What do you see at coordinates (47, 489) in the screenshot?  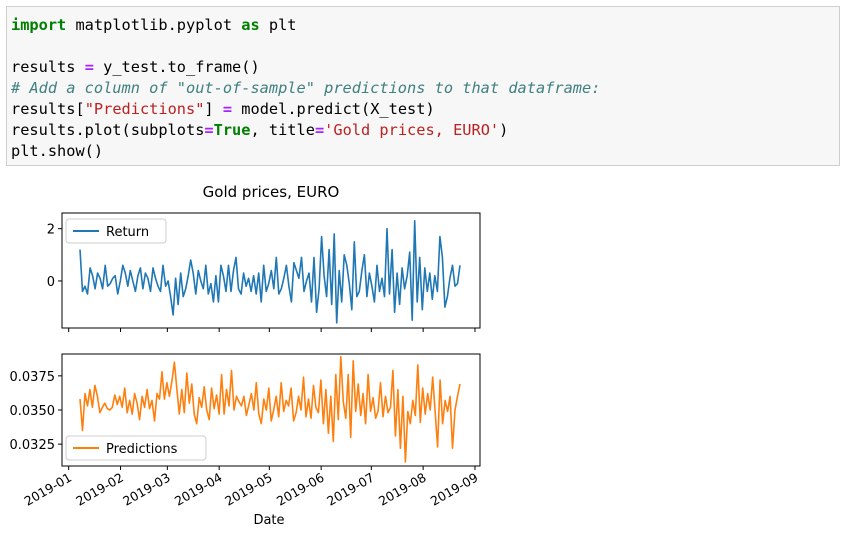 I see `x-tick-label: 2019-01` at bounding box center [47, 489].